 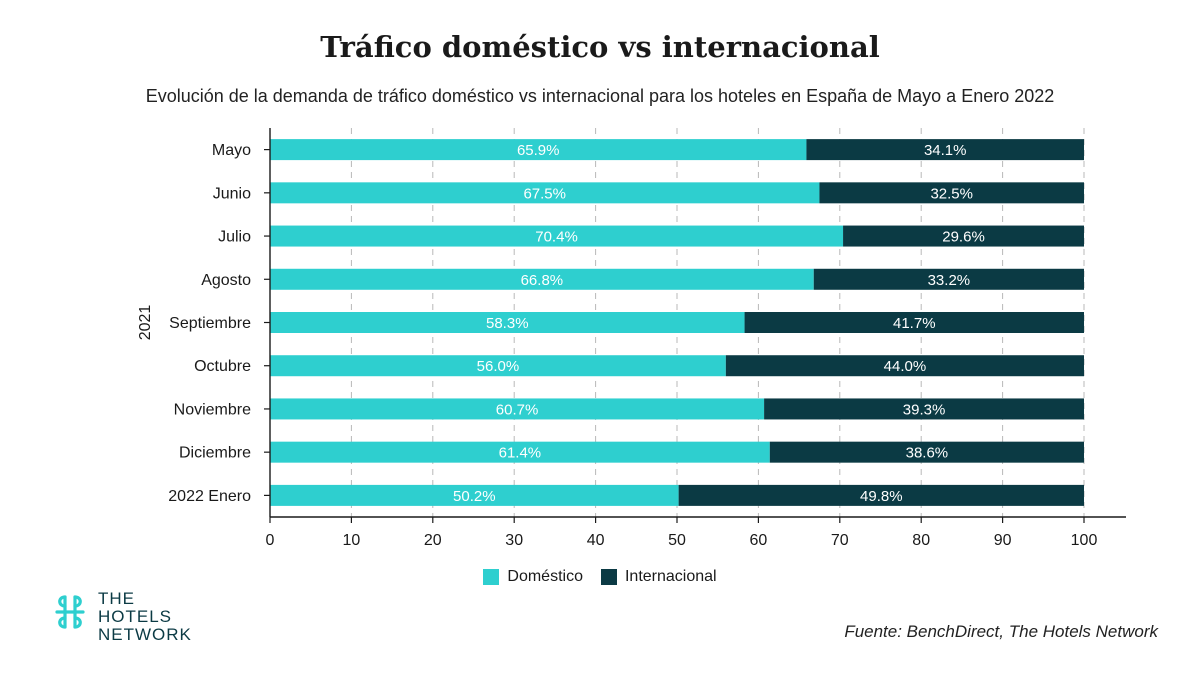 I want to click on data-label-domestic: 56.0%, so click(x=498, y=366).